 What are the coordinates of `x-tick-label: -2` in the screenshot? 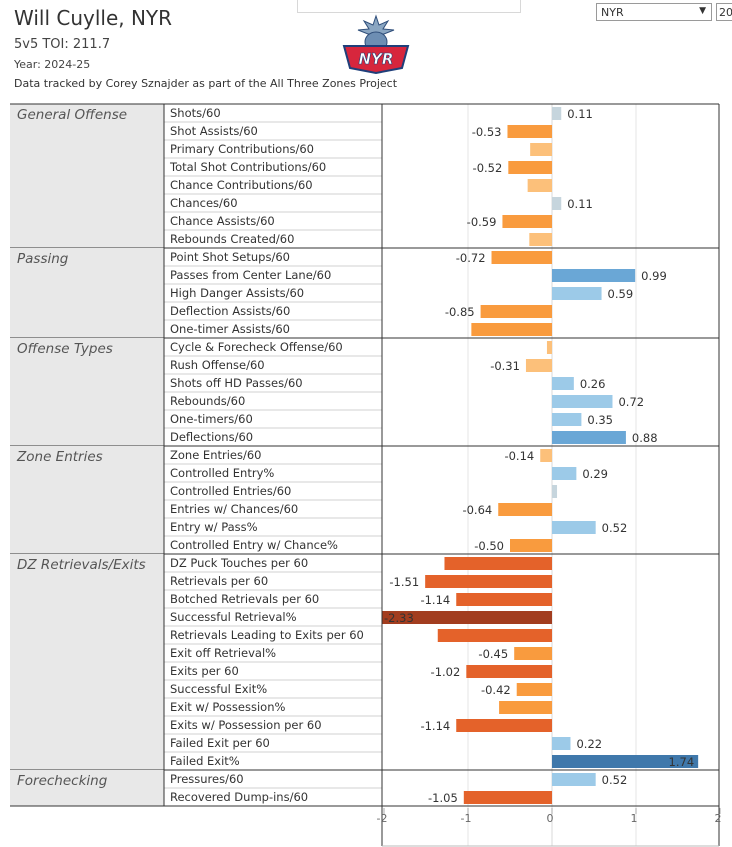 It's located at (382, 818).